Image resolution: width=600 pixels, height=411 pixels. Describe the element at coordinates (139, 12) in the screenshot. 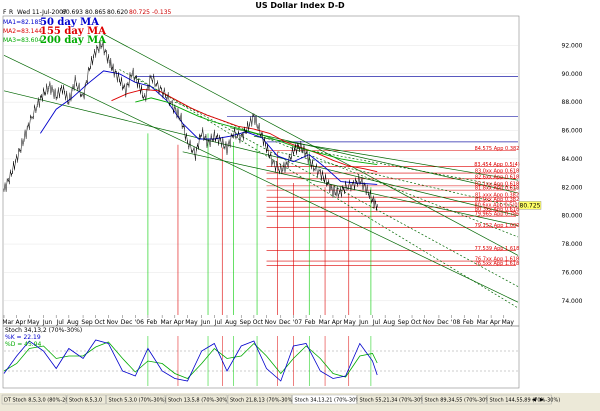

I see `header-close: 80.725` at that location.